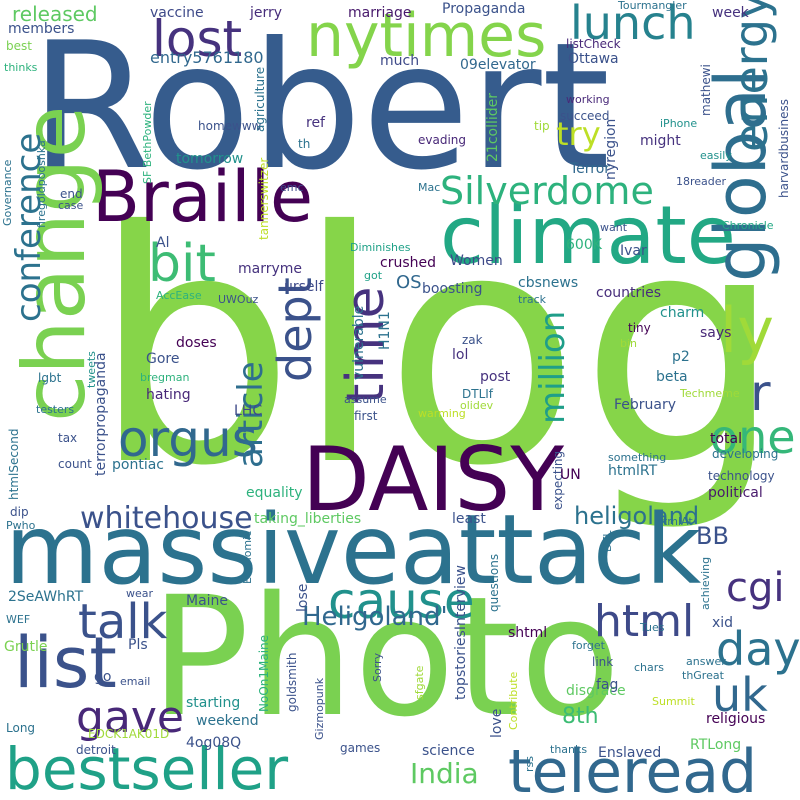 The width and height of the screenshot is (800, 800). What do you see at coordinates (292, 187) in the screenshot?
I see `word-emc: emc` at bounding box center [292, 187].